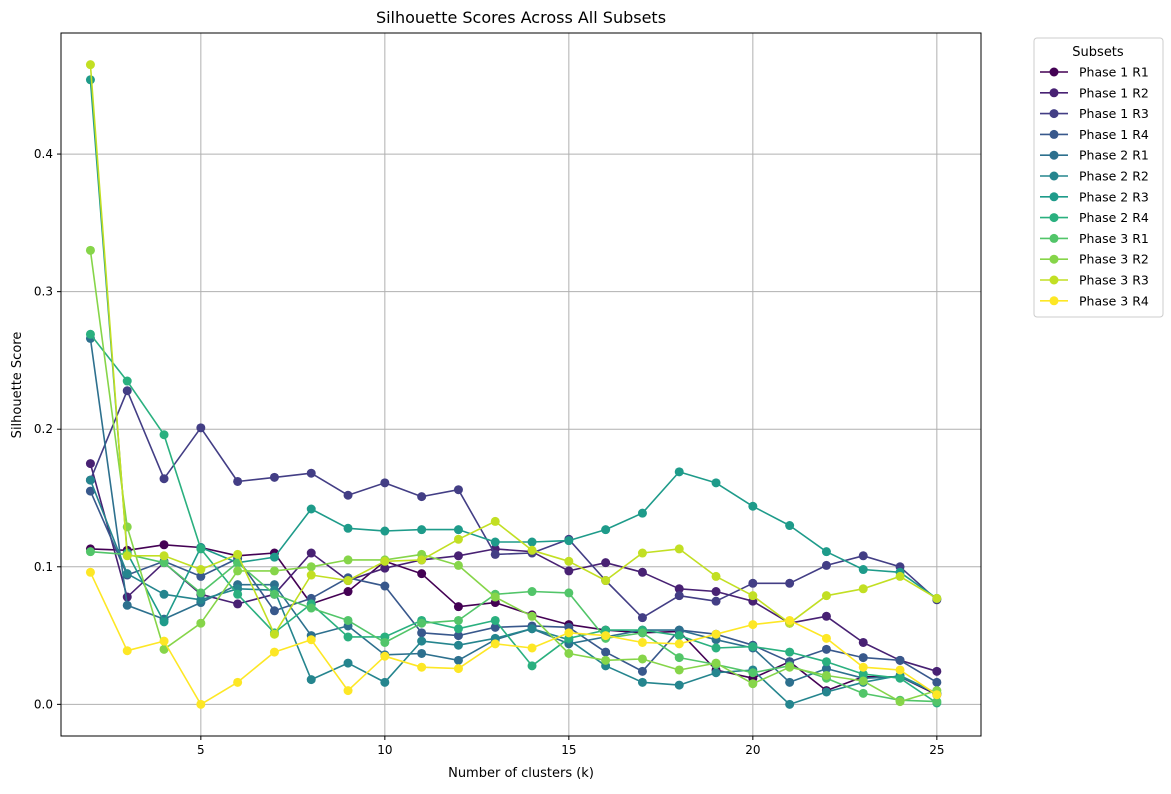 The image size is (1171, 794). I want to click on legend-item-phase-1-r3: Phase 1 R3, so click(1094, 113).